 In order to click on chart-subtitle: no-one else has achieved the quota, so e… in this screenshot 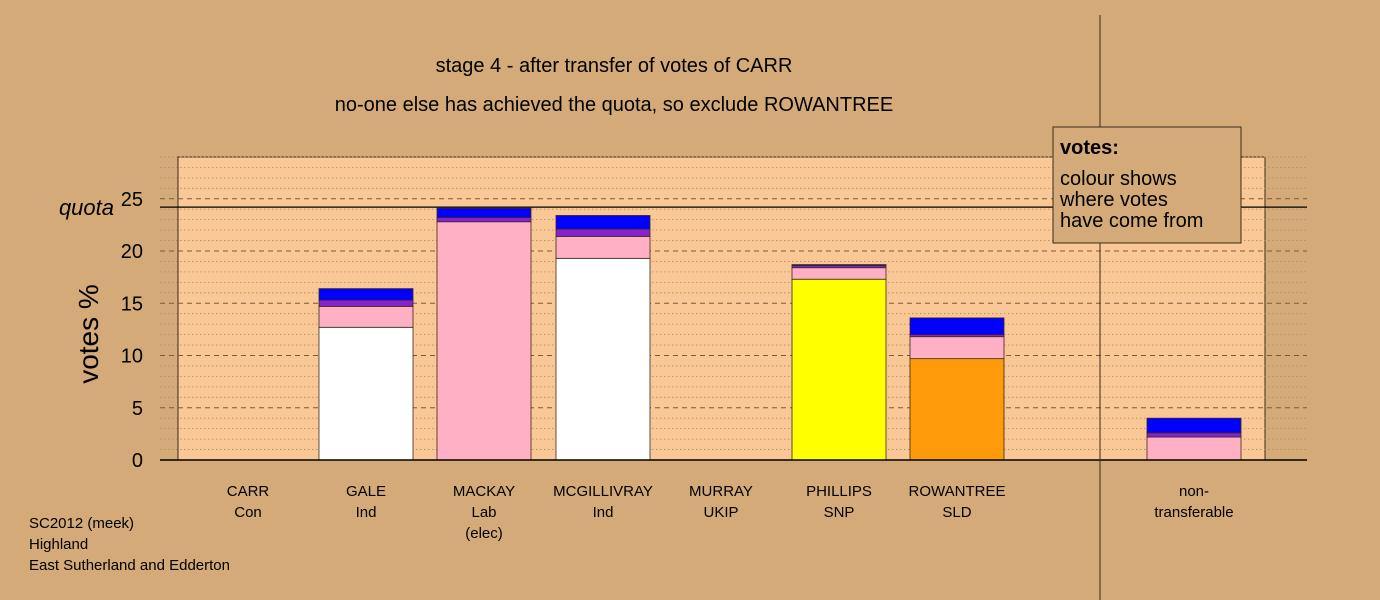, I will do `click(614, 105)`.